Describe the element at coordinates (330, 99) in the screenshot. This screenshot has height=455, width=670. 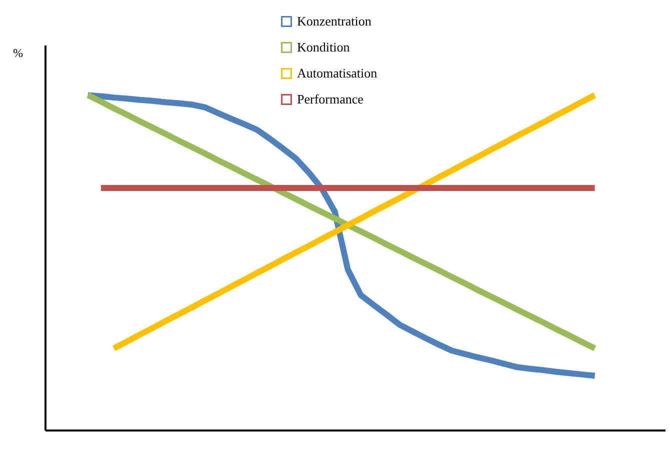
I see `legend-label: Performance` at that location.